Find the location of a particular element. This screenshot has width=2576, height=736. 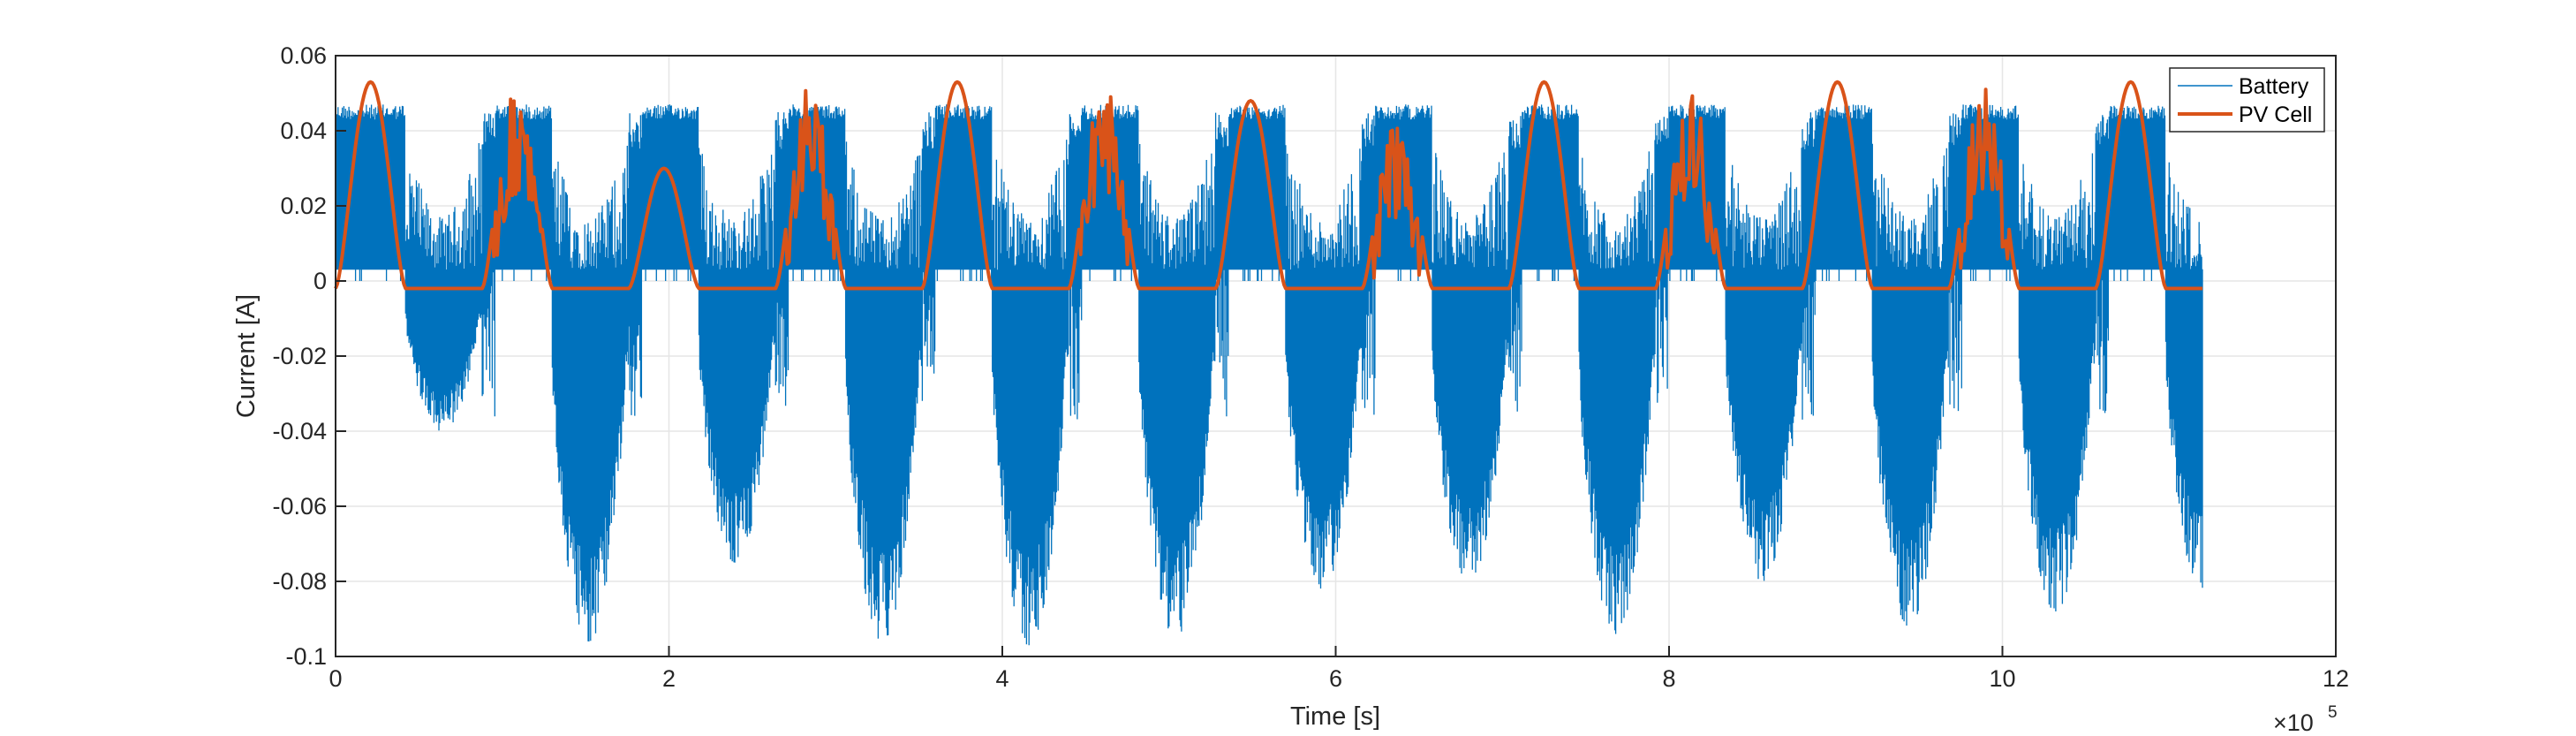

x-exponent-label: ×10 5 is located at coordinates (2305, 720).